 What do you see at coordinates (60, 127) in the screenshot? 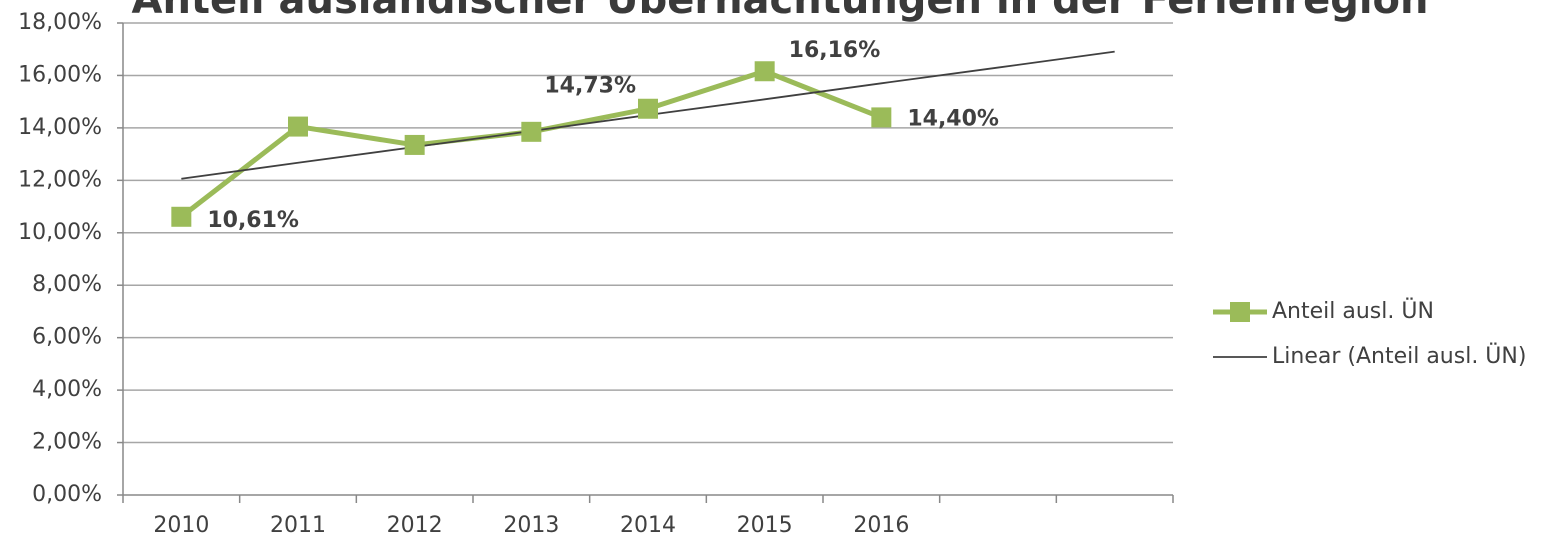
I see `y-tick-label: 14,00%` at bounding box center [60, 127].